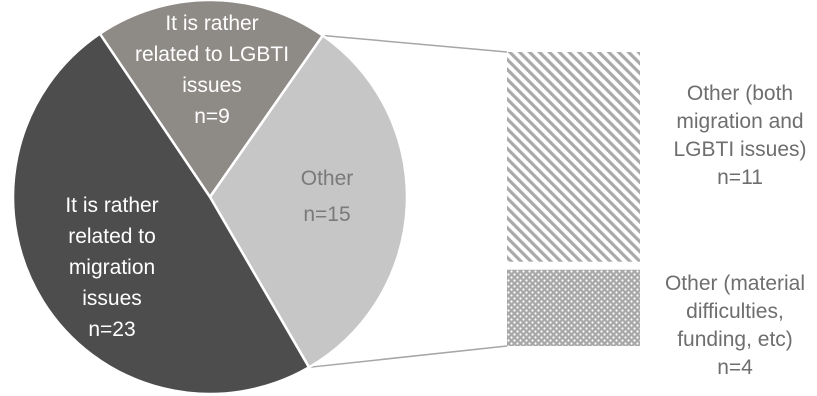 This screenshot has height=396, width=817. Describe the element at coordinates (326, 214) in the screenshot. I see `slice-label-line: n=15` at that location.